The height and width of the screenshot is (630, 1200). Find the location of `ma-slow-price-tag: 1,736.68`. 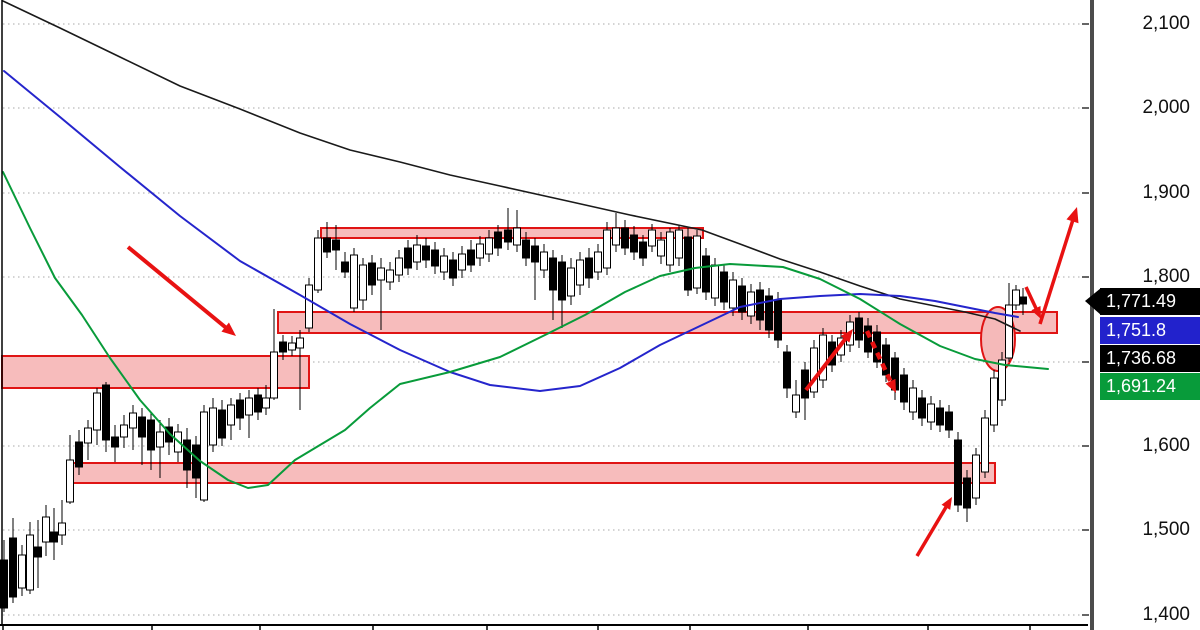

ma-slow-price-tag: 1,736.68 is located at coordinates (1150, 358).